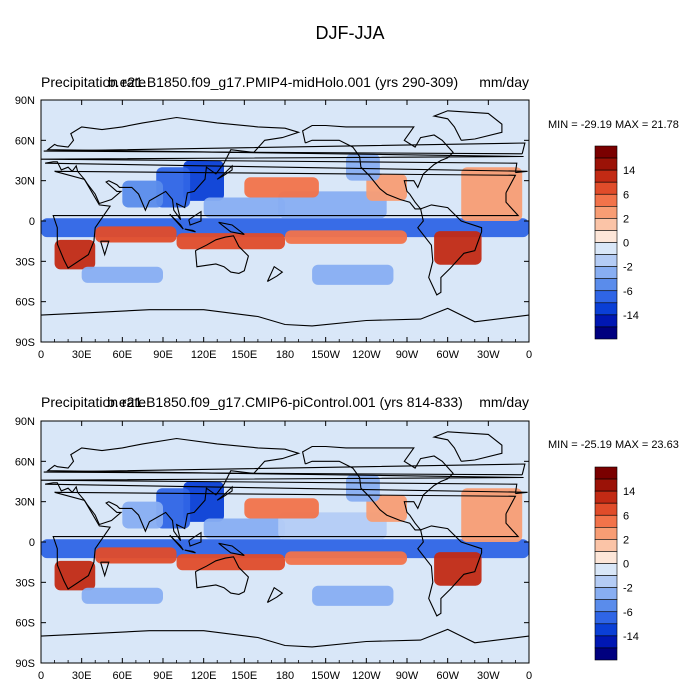 This screenshot has width=700, height=700. What do you see at coordinates (613, 125) in the screenshot?
I see `panel-top-minmax: MIN = -29.19 MAX = 21.78` at bounding box center [613, 125].